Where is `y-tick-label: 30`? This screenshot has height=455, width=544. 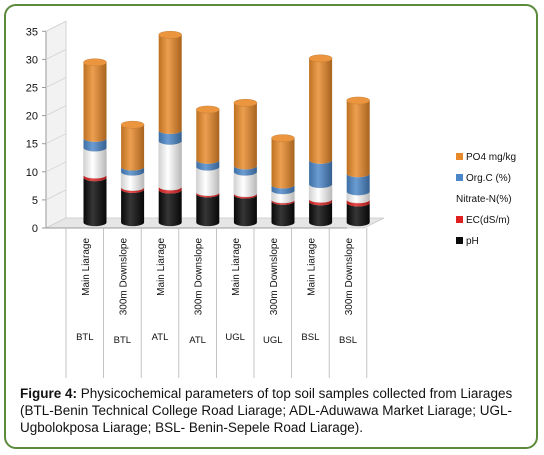
y-tick-label: 30 is located at coordinates (32, 60).